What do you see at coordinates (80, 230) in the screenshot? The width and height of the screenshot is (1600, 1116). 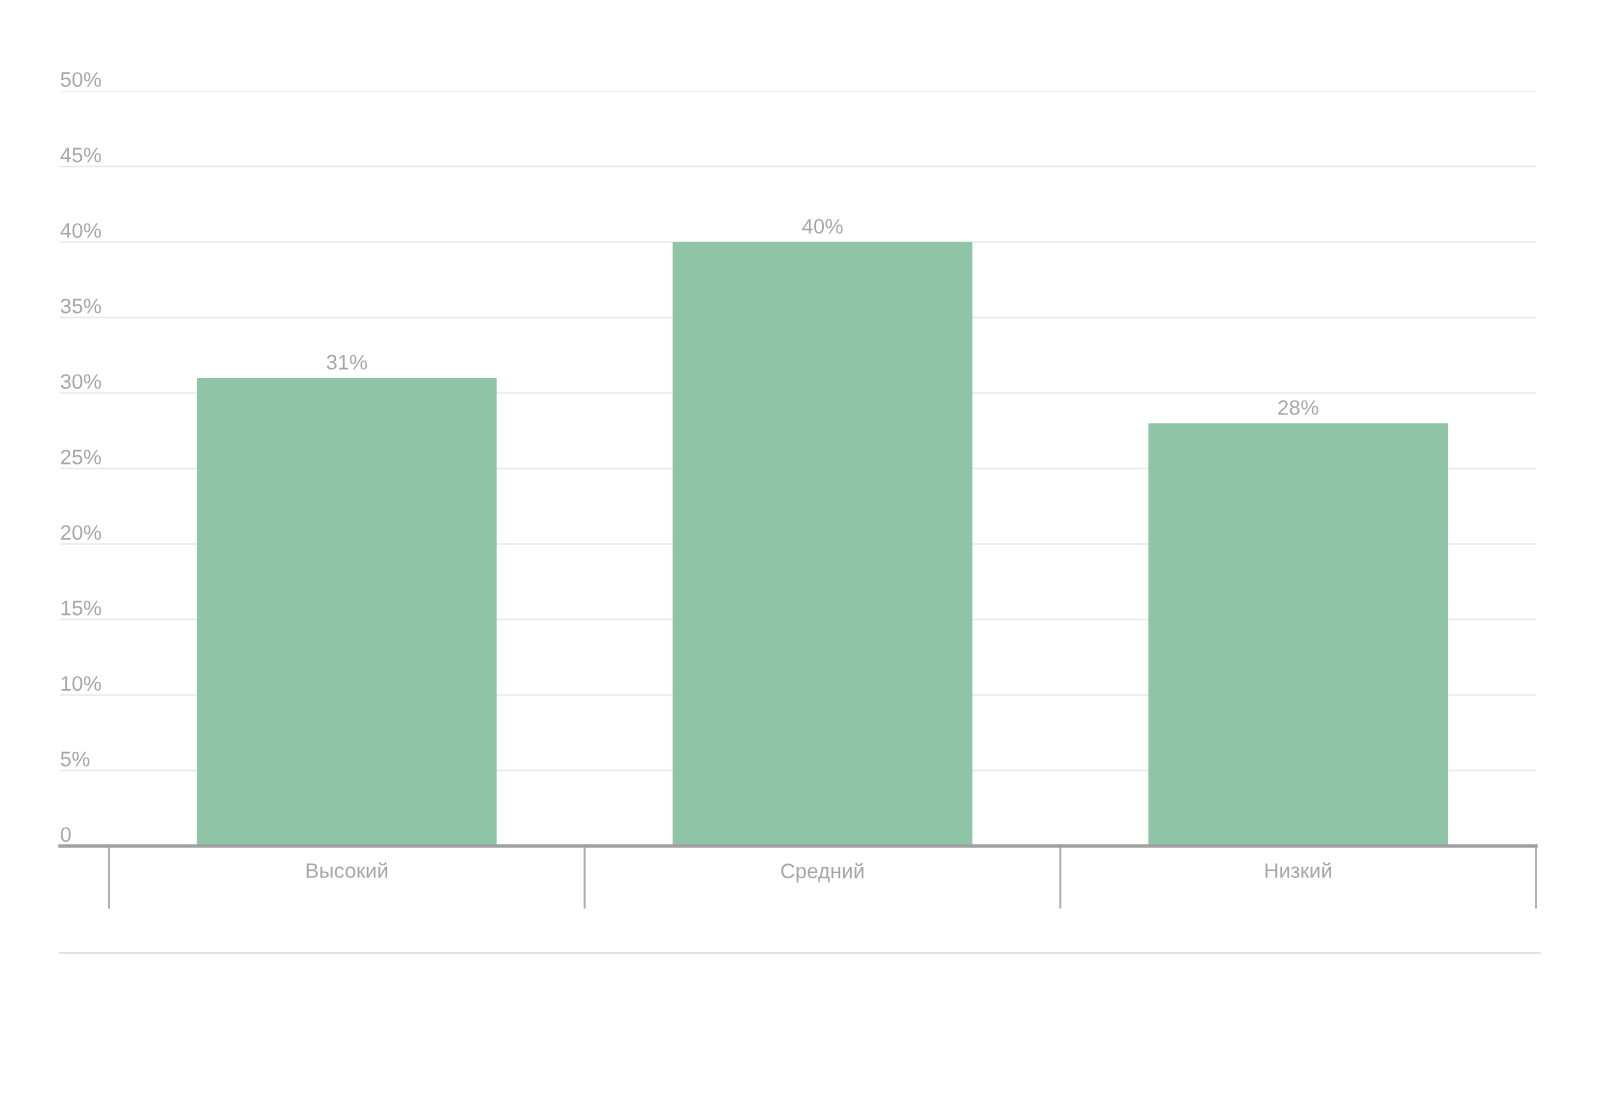 I see `y-tick-label: 40%` at bounding box center [80, 230].